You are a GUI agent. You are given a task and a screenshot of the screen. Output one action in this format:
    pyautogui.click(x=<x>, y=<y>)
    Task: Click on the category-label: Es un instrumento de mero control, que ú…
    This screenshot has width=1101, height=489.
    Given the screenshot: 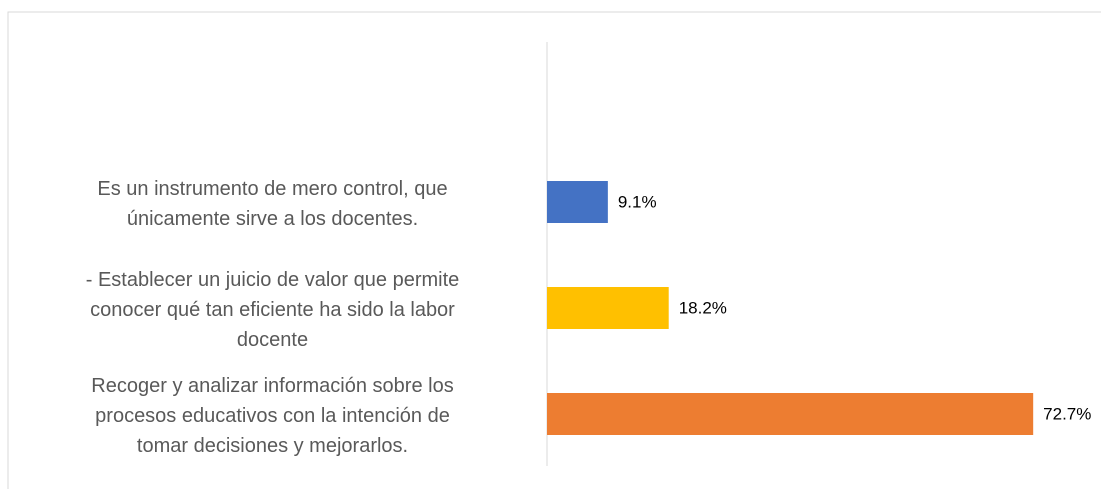 What is the action you would take?
    pyautogui.click(x=272, y=204)
    